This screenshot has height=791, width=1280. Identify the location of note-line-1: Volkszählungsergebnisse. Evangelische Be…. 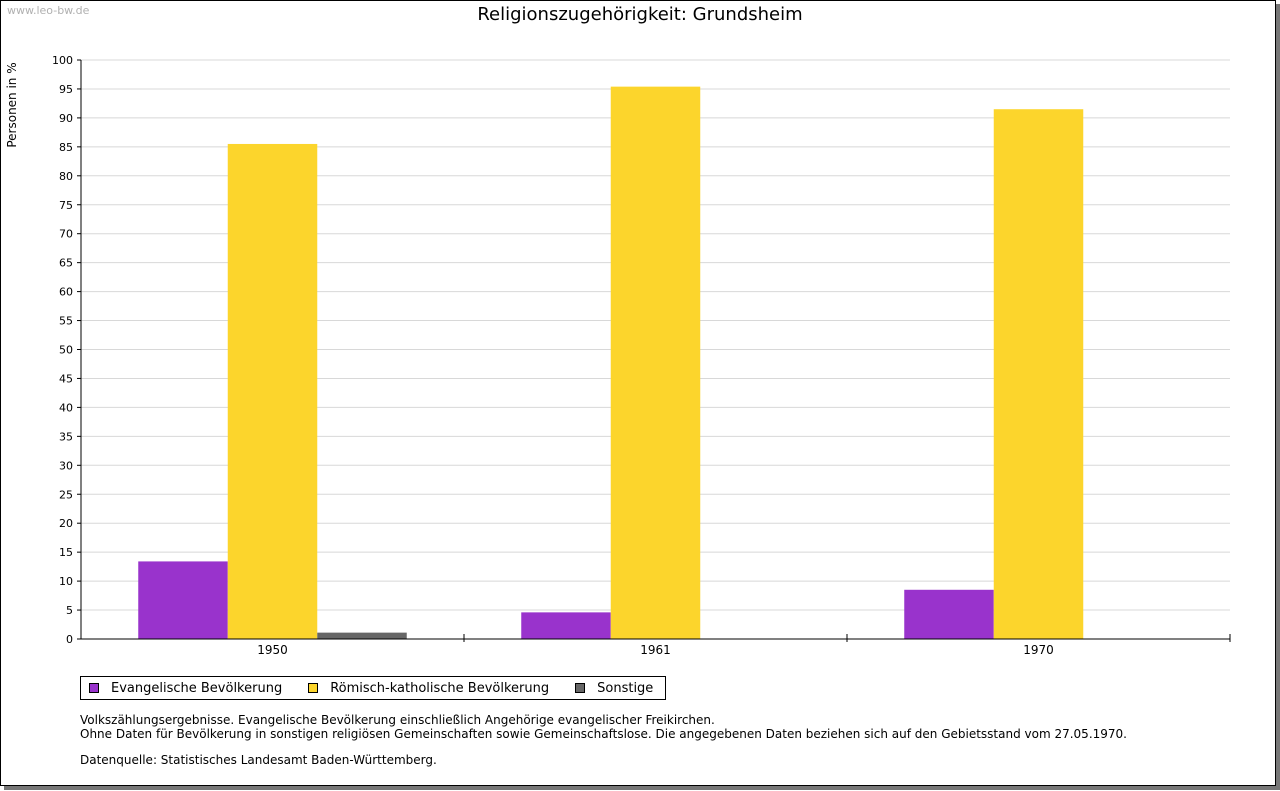
(397, 720).